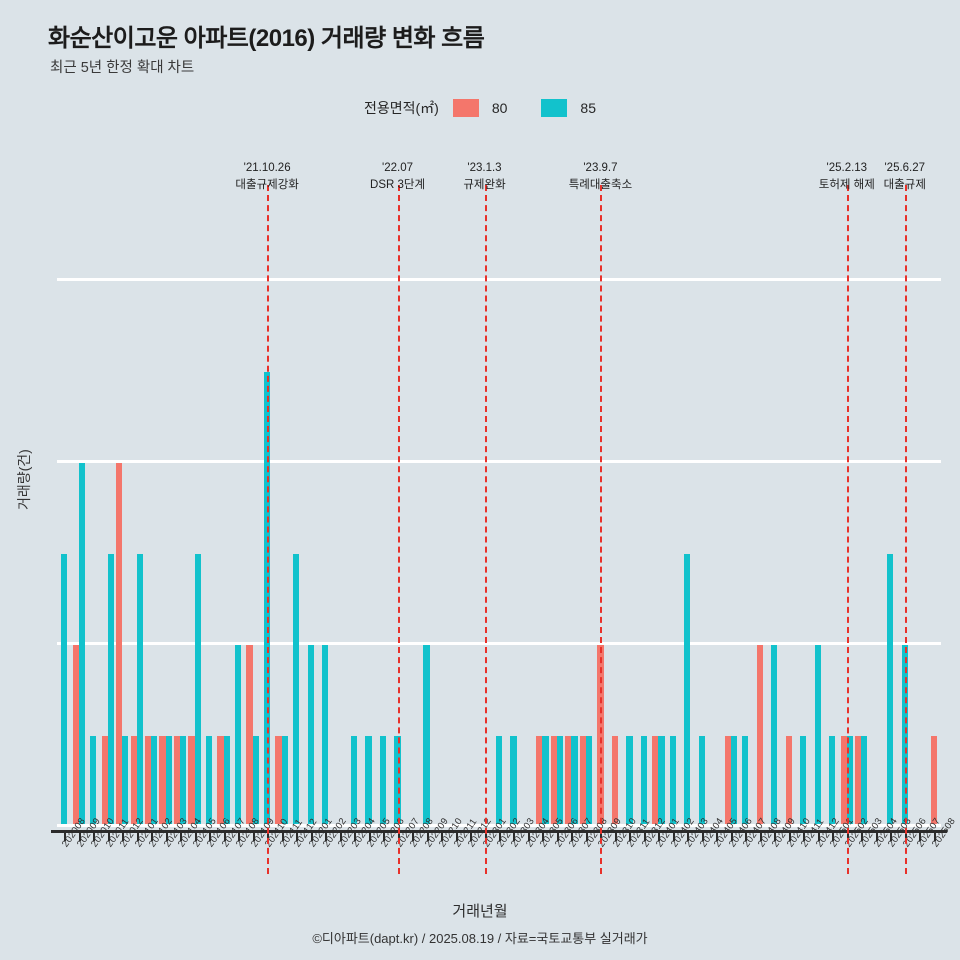 The height and width of the screenshot is (960, 960). What do you see at coordinates (600, 176) in the screenshot?
I see `event-label: '23.9.7 특례대출축소` at bounding box center [600, 176].